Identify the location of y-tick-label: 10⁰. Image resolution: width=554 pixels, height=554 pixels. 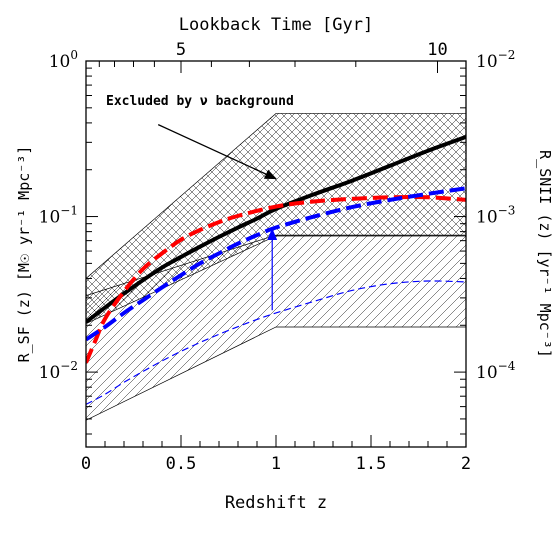
(63, 60).